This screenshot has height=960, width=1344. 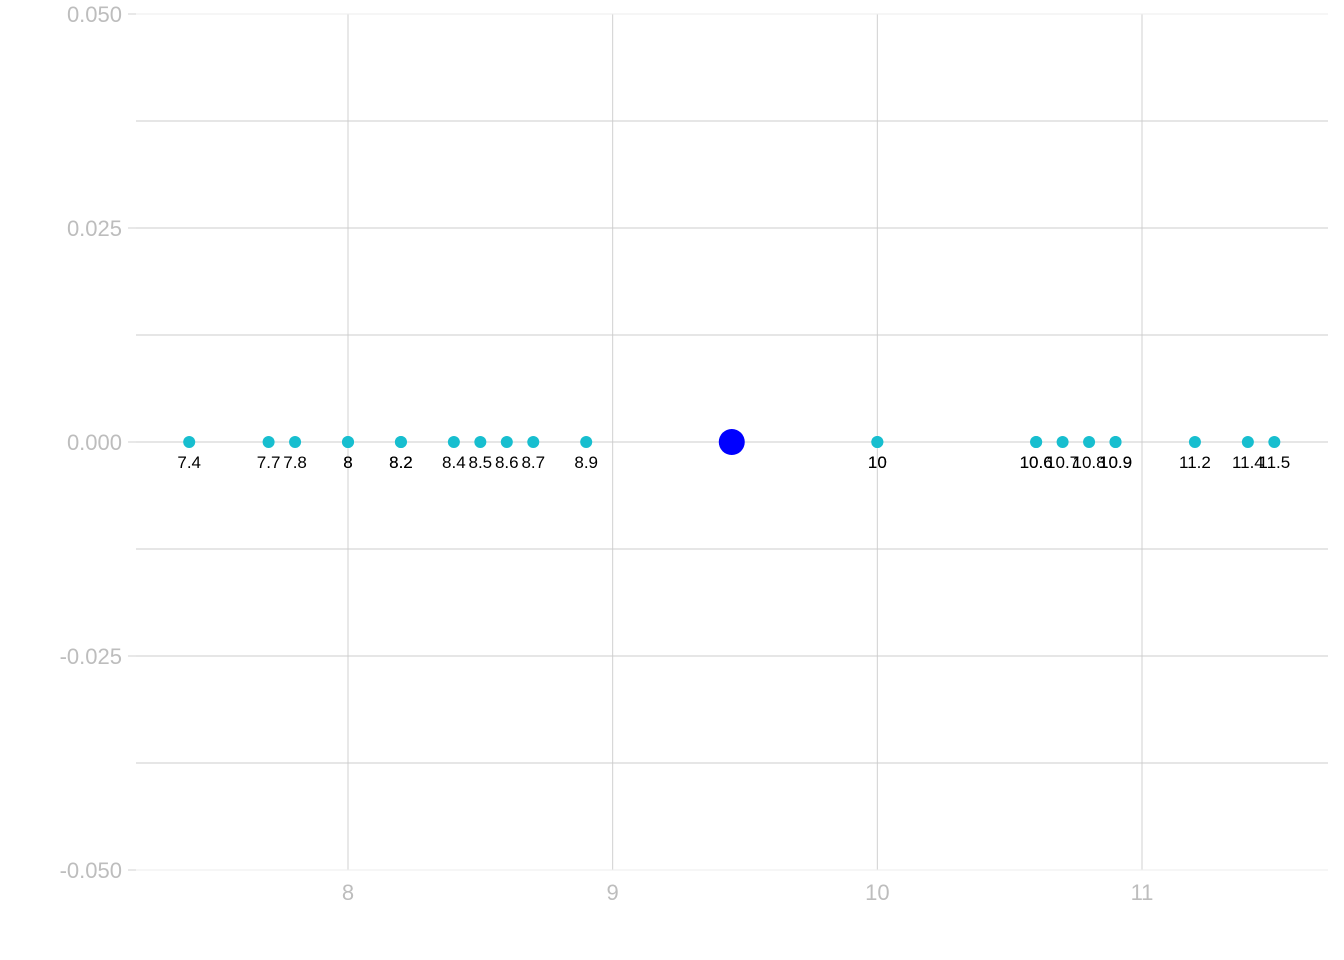 What do you see at coordinates (269, 462) in the screenshot?
I see `point-value-label: 7.7` at bounding box center [269, 462].